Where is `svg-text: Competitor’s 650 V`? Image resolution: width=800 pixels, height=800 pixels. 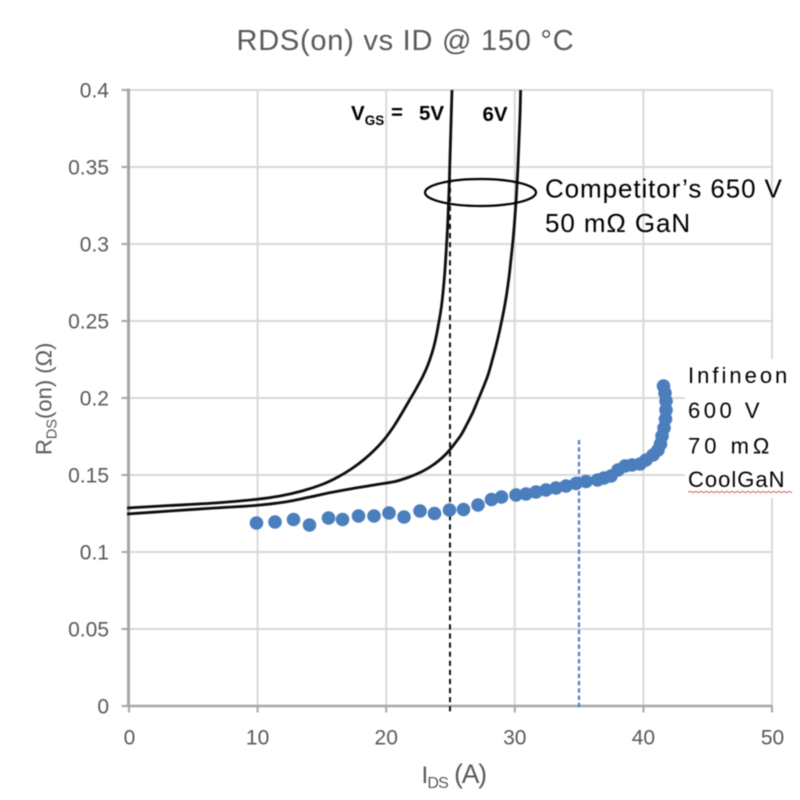
svg-text: Competitor’s 650 V is located at coordinates (664, 189).